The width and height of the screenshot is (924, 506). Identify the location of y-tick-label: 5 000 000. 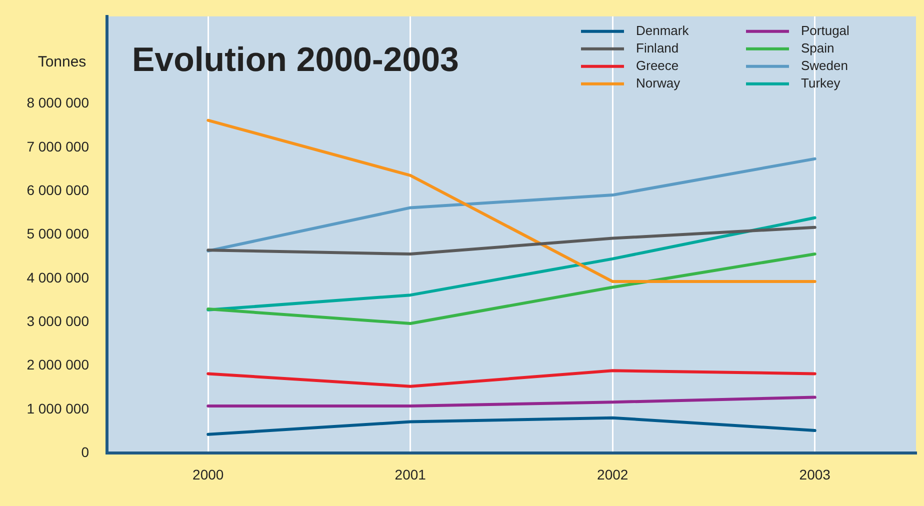
(58, 234).